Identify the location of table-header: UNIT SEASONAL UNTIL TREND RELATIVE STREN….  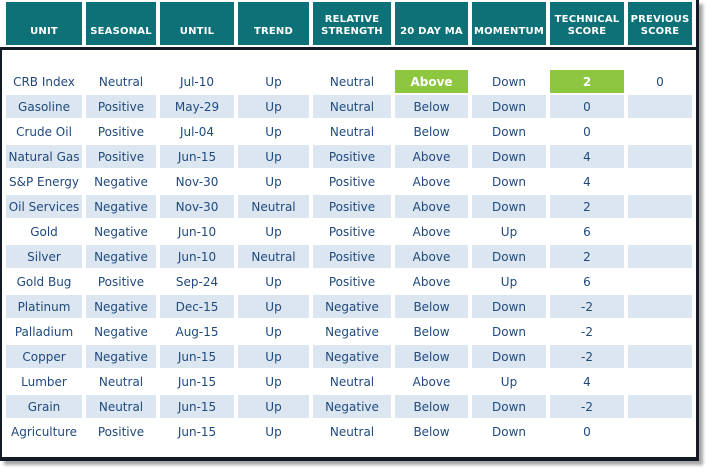
(349, 23).